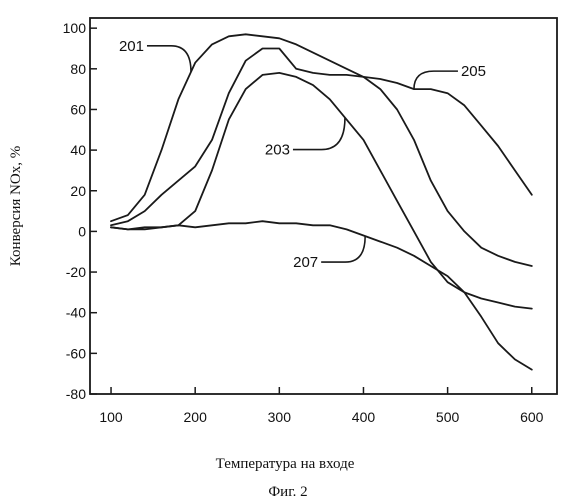  What do you see at coordinates (78, 69) in the screenshot?
I see `y-tick-label: 80` at bounding box center [78, 69].